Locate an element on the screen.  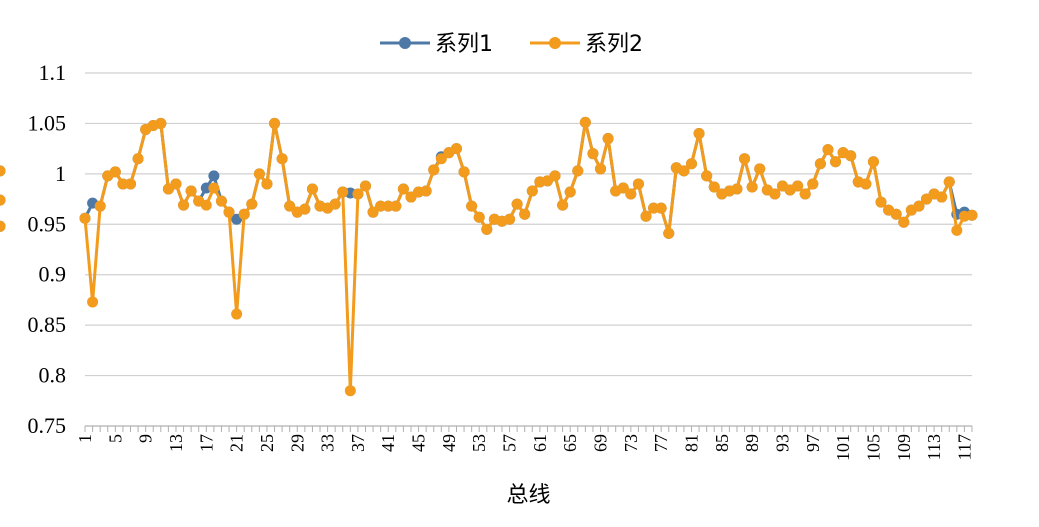
x-tick-label: 81 is located at coordinates (691, 443).